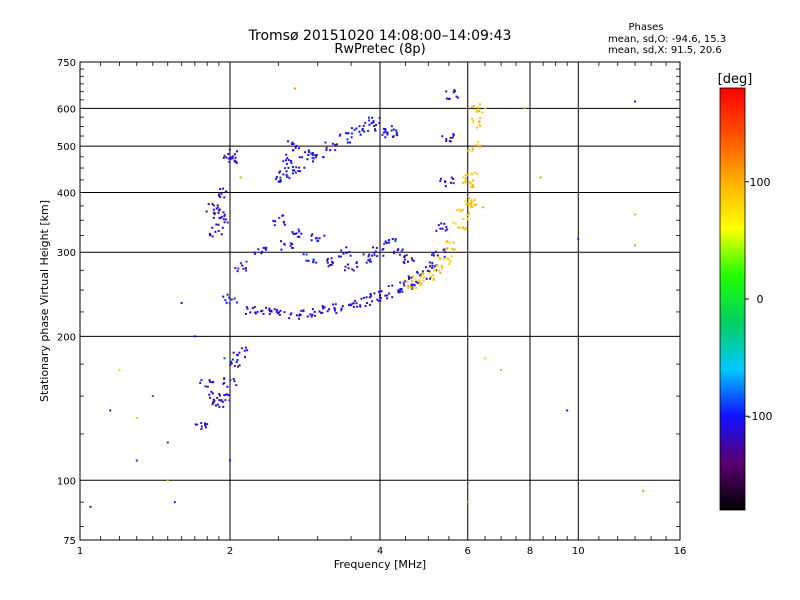 The image size is (800, 600). What do you see at coordinates (760, 182) in the screenshot?
I see `colorbar-tick-label: 100` at bounding box center [760, 182].